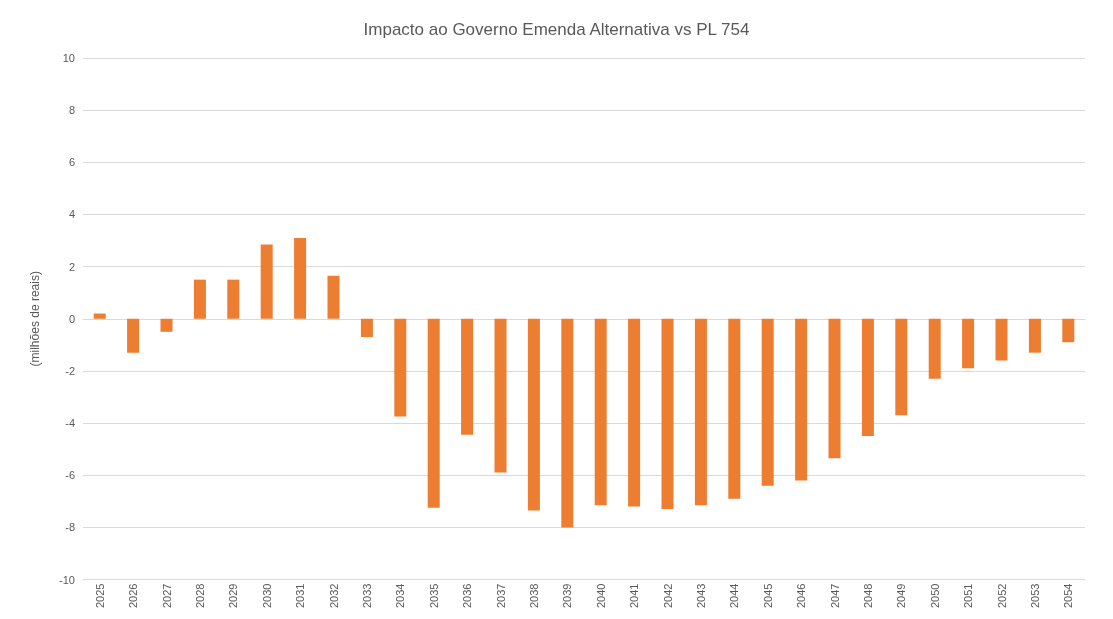 This screenshot has width=1113, height=619. I want to click on x-tick-label: 2053, so click(1034, 596).